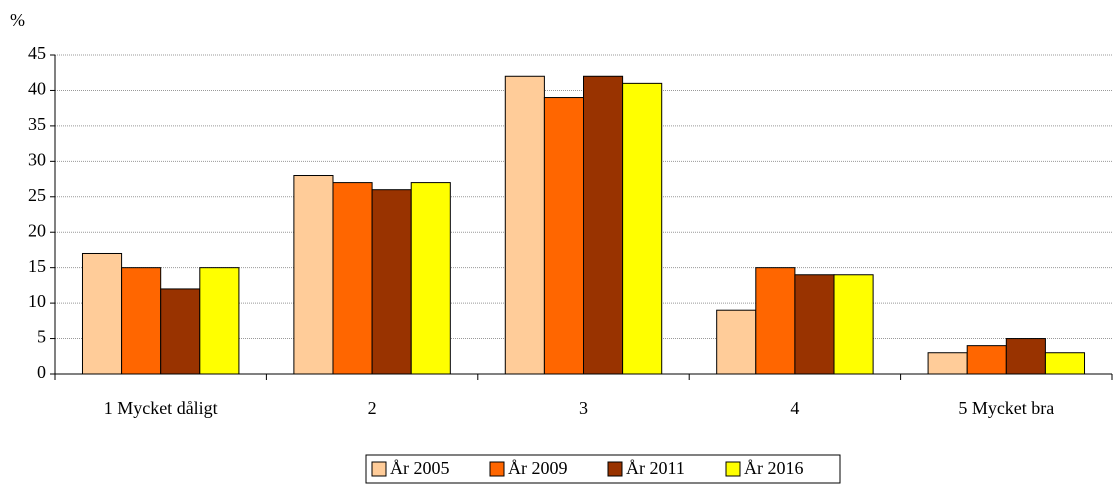 The image size is (1116, 486). What do you see at coordinates (37, 159) in the screenshot?
I see `y-tick-label: 30` at bounding box center [37, 159].